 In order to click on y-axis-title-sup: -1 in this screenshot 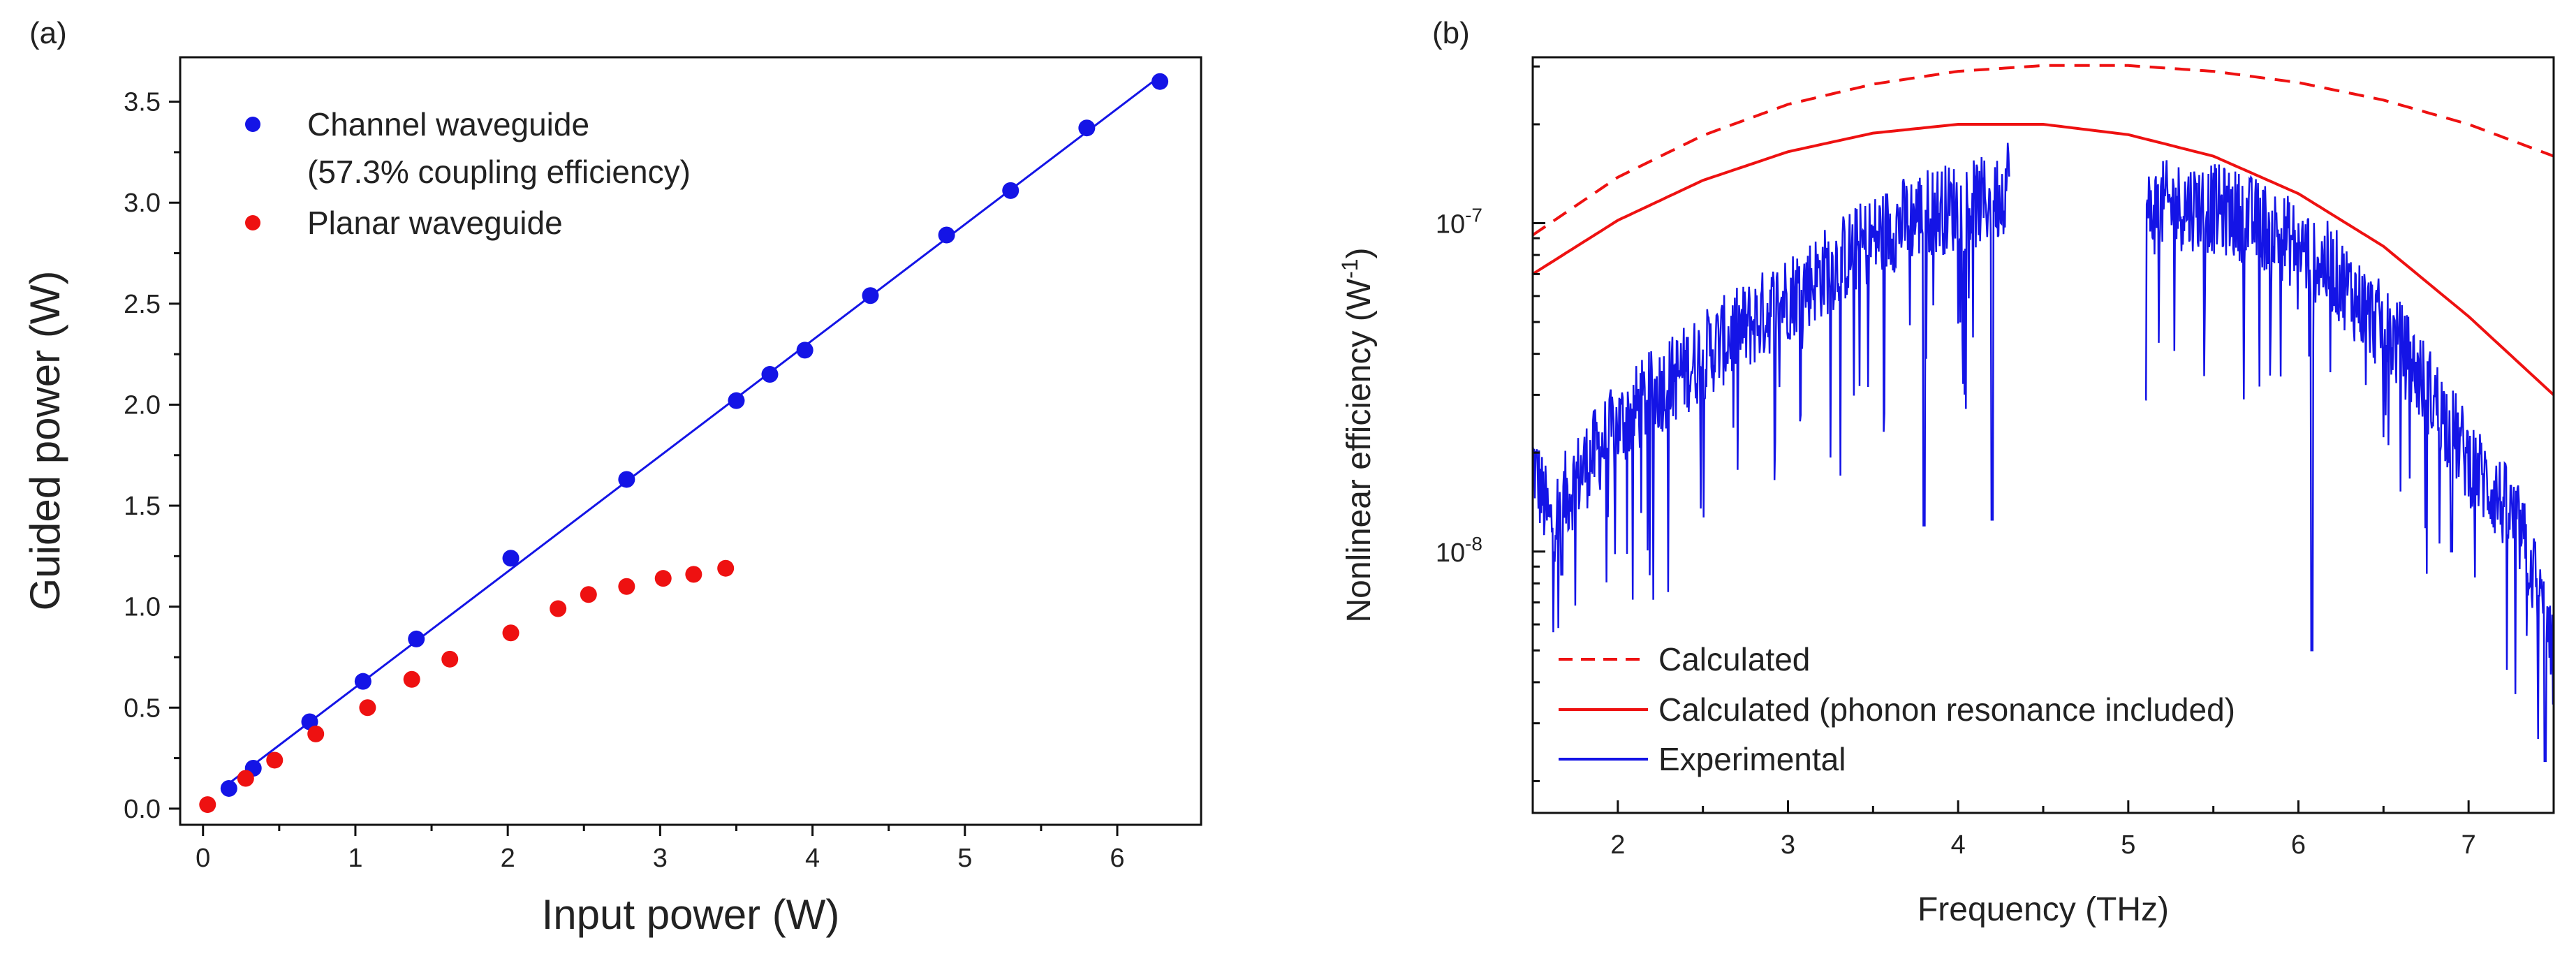, I will do `click(1349, 268)`.